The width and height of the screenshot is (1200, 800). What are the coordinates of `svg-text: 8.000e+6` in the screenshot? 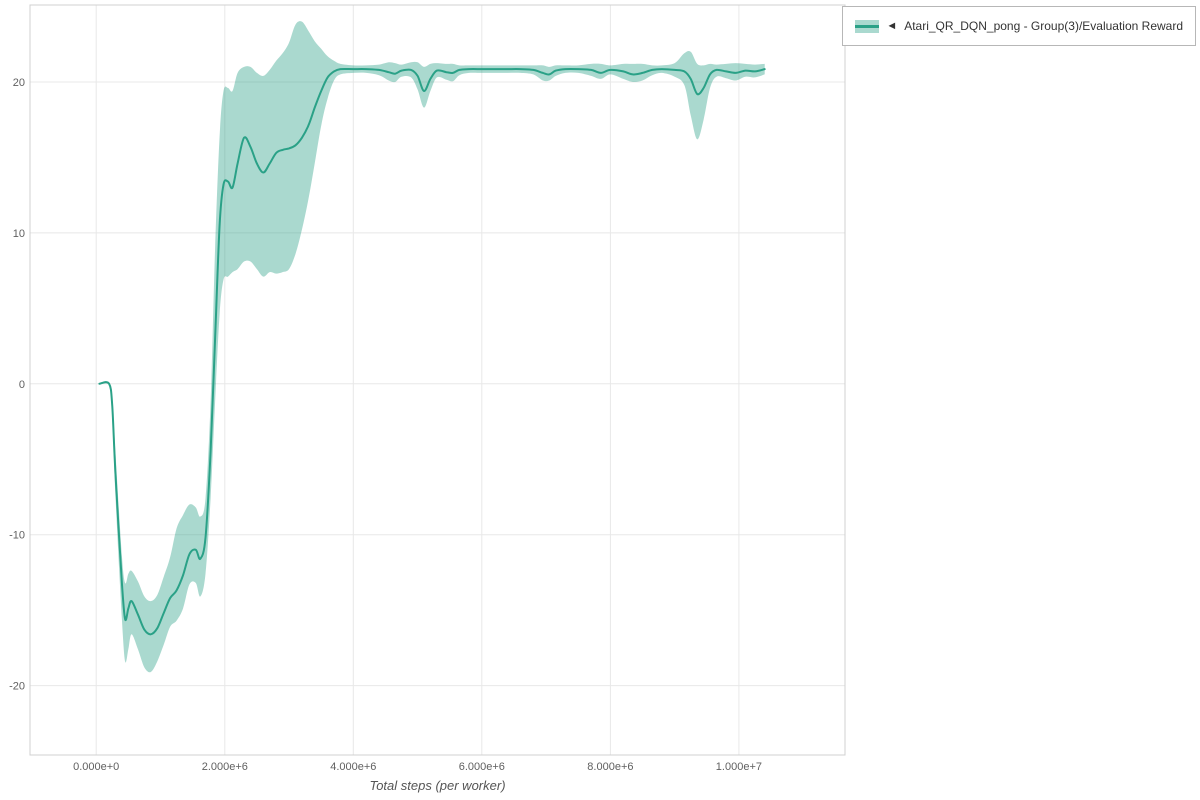 It's located at (610, 767).